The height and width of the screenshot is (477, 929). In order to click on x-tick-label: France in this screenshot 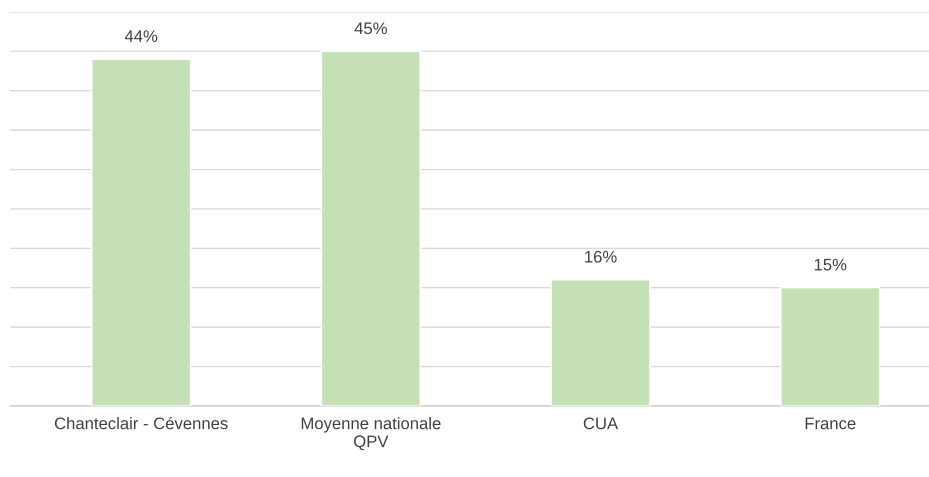, I will do `click(831, 424)`.